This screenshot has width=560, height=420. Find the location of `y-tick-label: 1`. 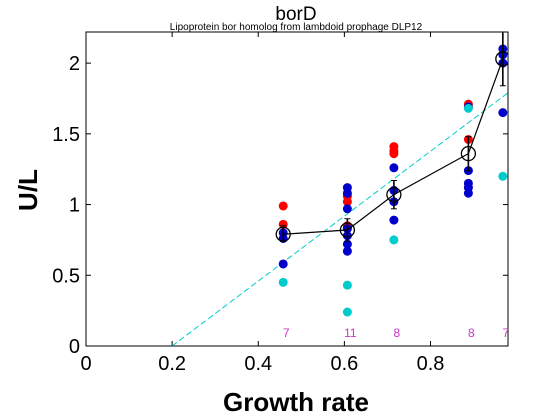

y-tick-label: 1 is located at coordinates (74, 206).